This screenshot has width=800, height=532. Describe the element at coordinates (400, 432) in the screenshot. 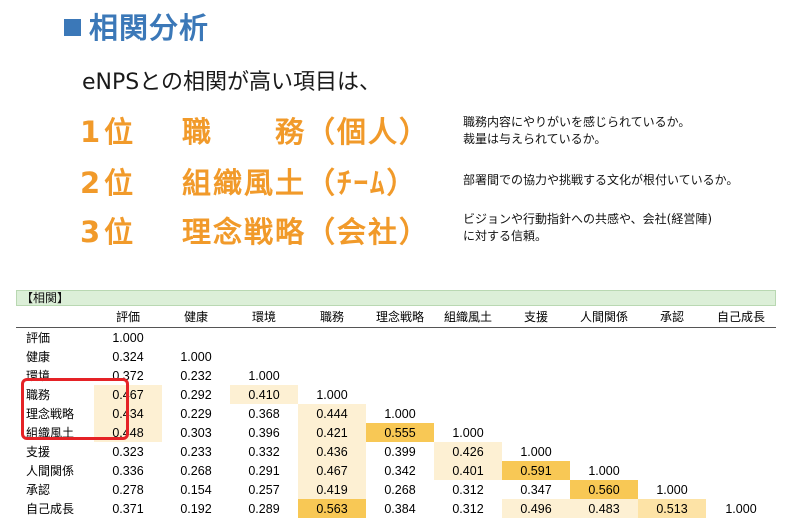

I see `table-cell: 0.555` at that location.